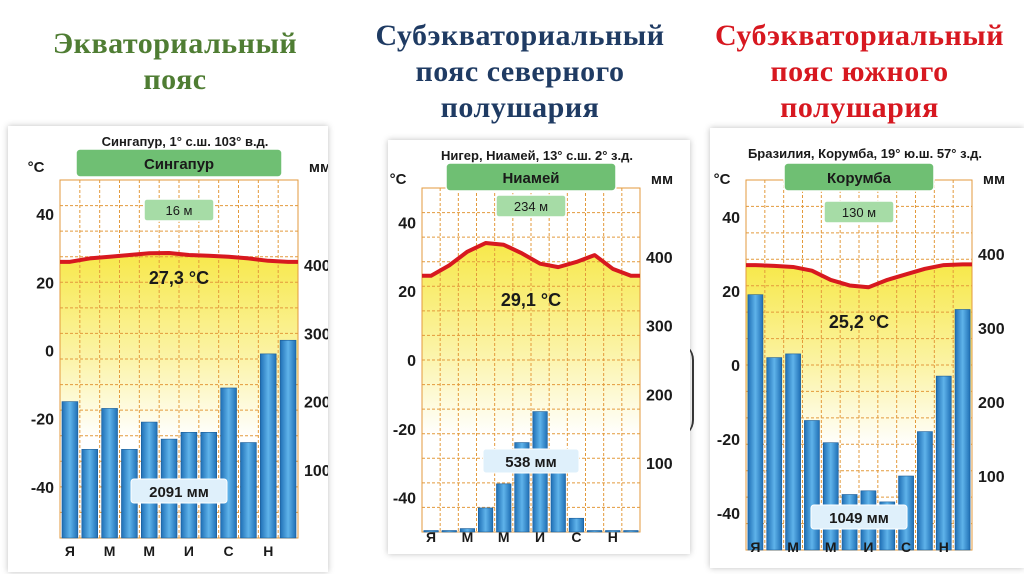 The image size is (1024, 574). Describe the element at coordinates (175, 43) in the screenshot. I see `heading-line-1: Экваториальный` at that location.